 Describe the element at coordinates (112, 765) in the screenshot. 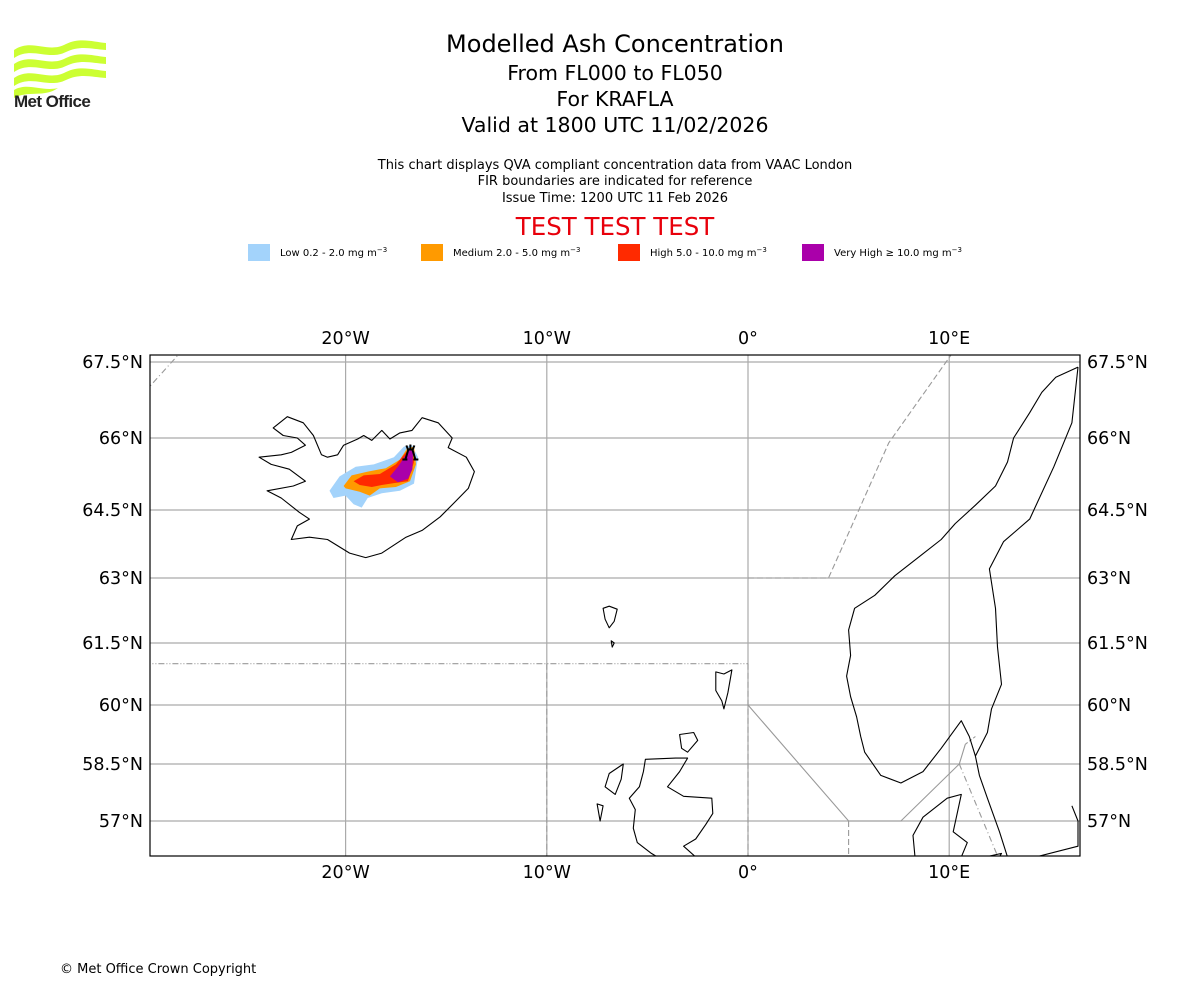

I see `lat-label-left: 58.5°N` at that location.